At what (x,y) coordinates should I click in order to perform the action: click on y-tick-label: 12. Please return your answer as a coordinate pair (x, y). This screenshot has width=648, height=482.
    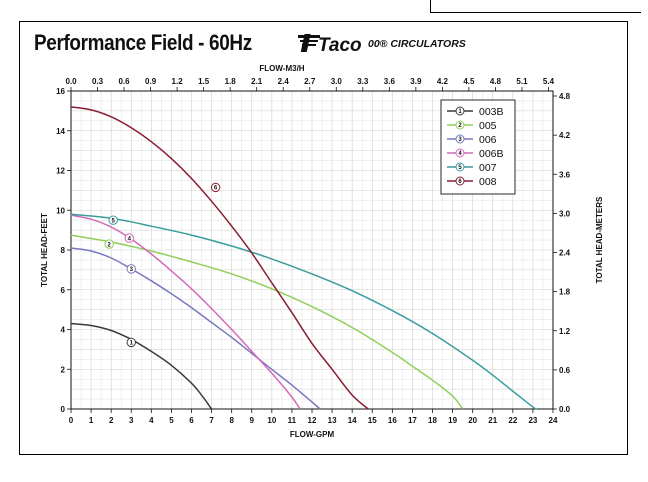
    Looking at the image, I should click on (60, 171).